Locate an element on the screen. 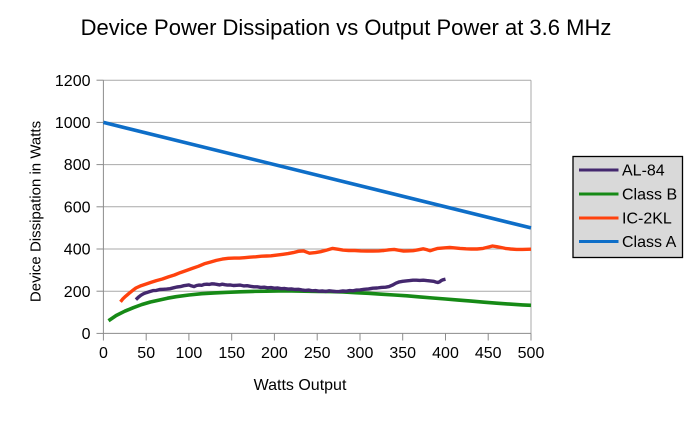 The width and height of the screenshot is (692, 422). svg-text: 50 is located at coordinates (146, 353).